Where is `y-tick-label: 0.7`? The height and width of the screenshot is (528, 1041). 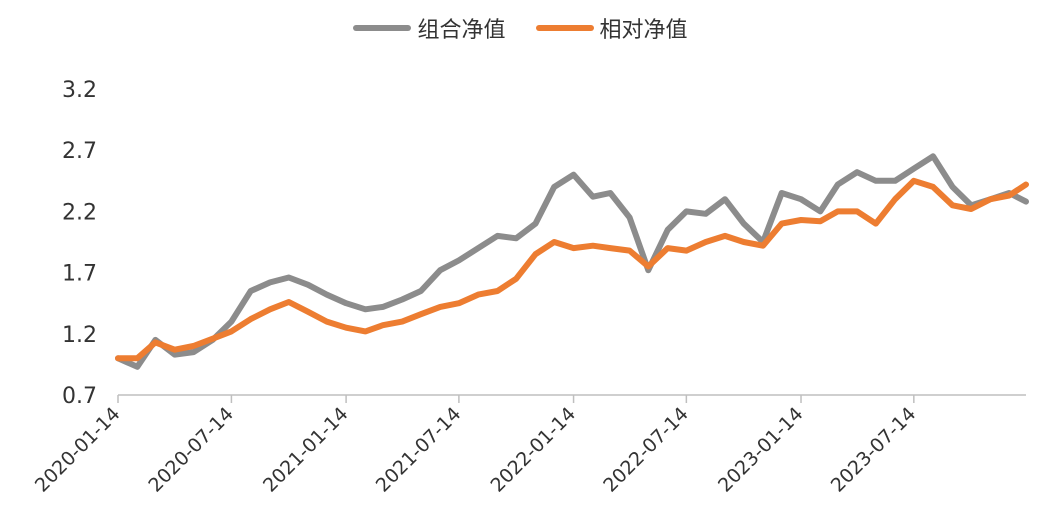
y-tick-label: 0.7 is located at coordinates (79, 396).